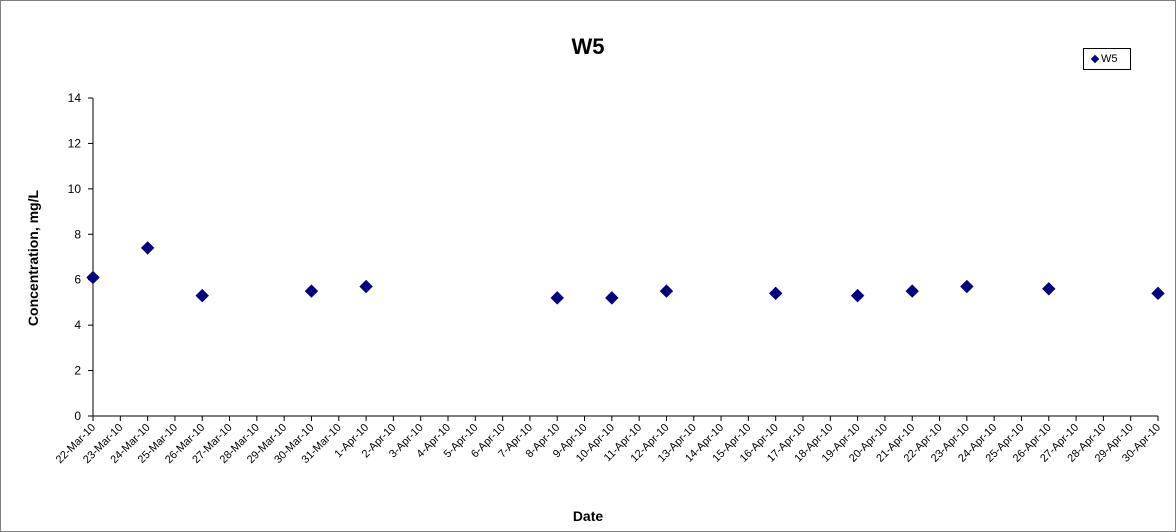 The image size is (1176, 532). I want to click on y-tick-label: 12, so click(75, 143).